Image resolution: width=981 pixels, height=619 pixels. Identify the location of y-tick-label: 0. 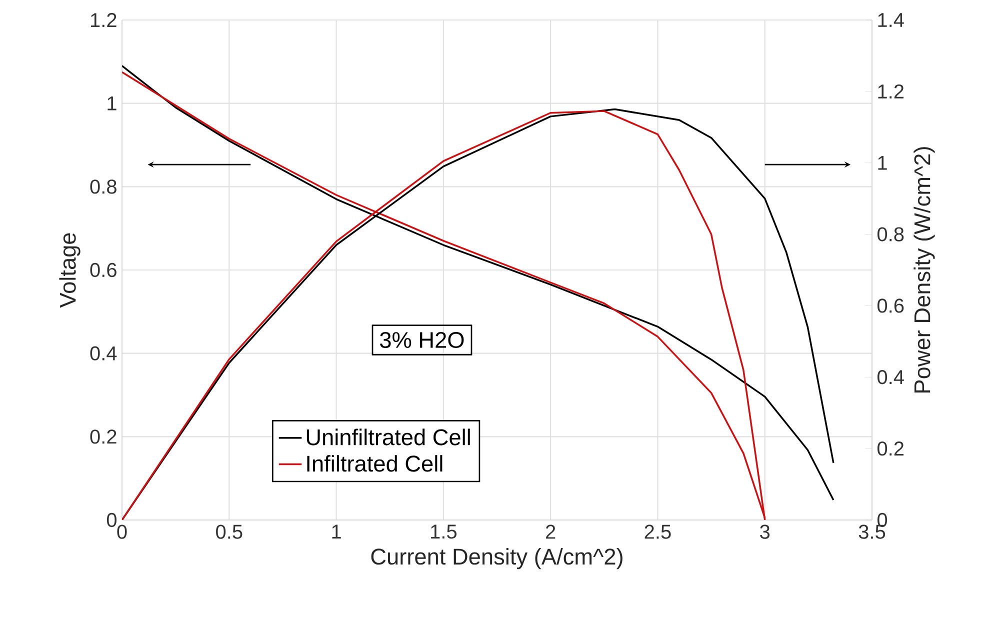
(111, 520).